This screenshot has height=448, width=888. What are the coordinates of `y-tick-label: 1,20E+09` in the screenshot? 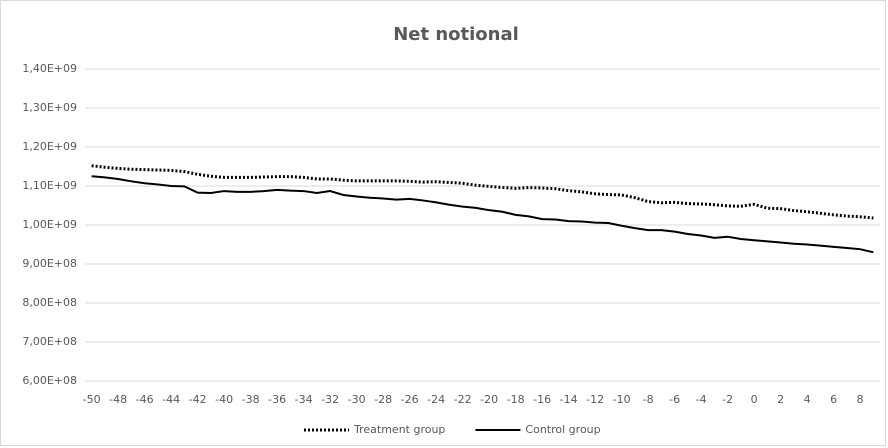 It's located at (49, 146).